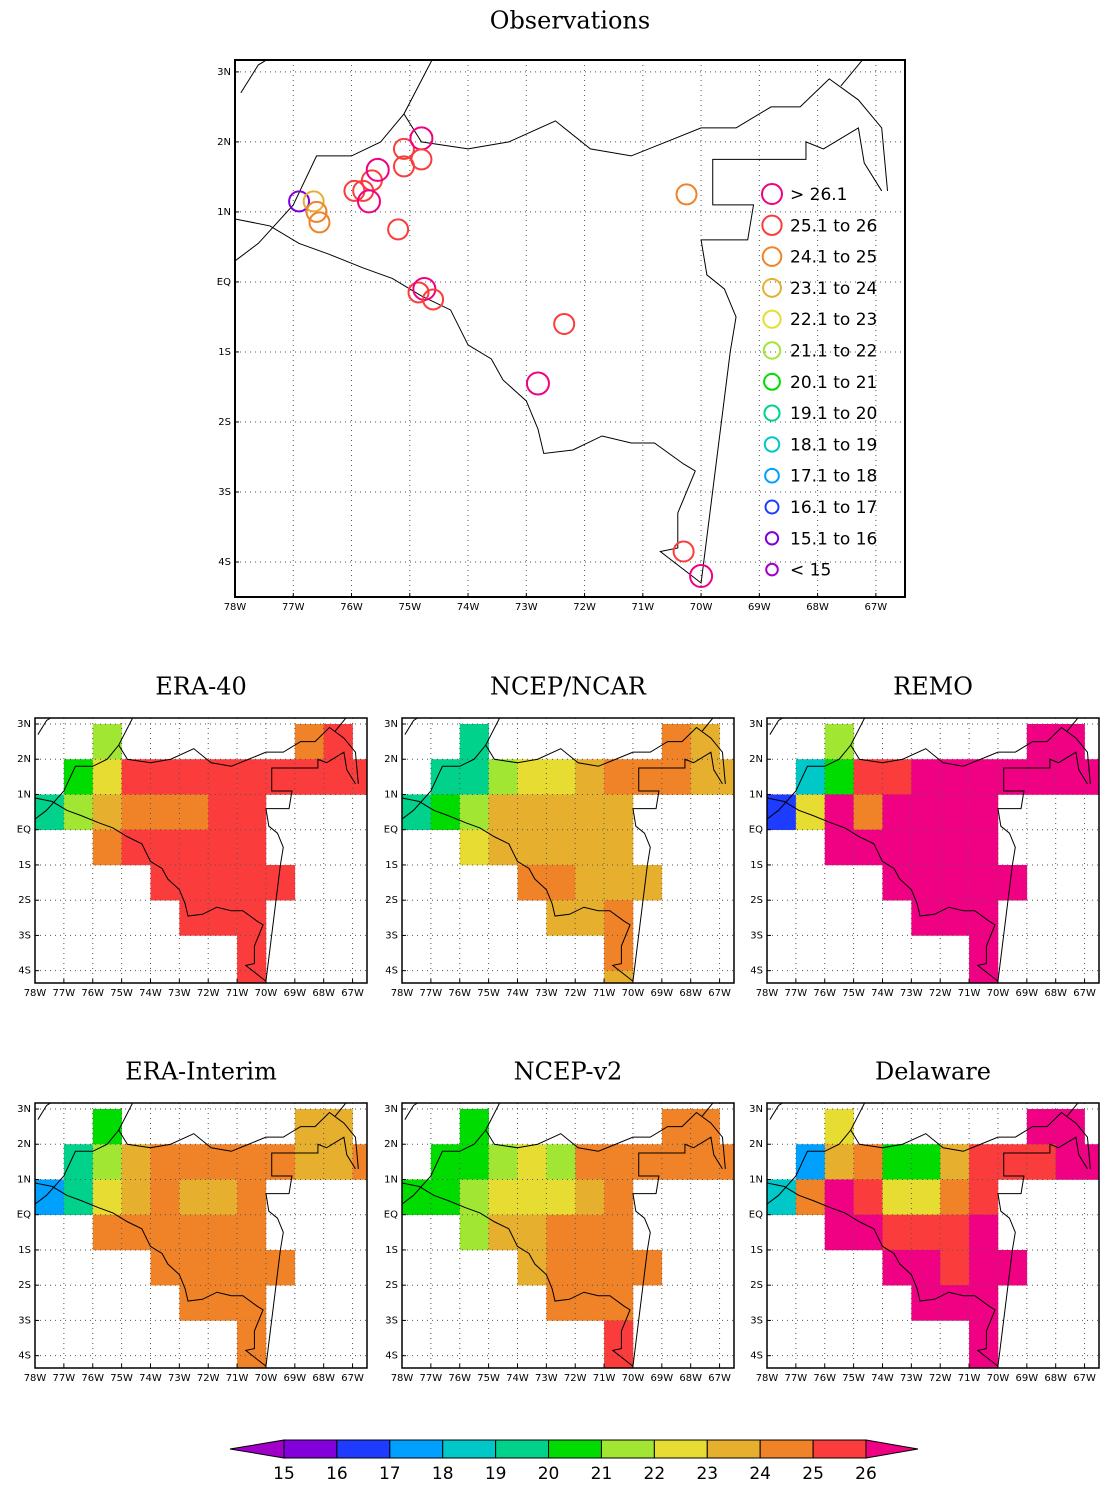 Image resolution: width=1105 pixels, height=1485 pixels. Describe the element at coordinates (796, 993) in the screenshot. I see `x-tick-label: 77W` at that location.